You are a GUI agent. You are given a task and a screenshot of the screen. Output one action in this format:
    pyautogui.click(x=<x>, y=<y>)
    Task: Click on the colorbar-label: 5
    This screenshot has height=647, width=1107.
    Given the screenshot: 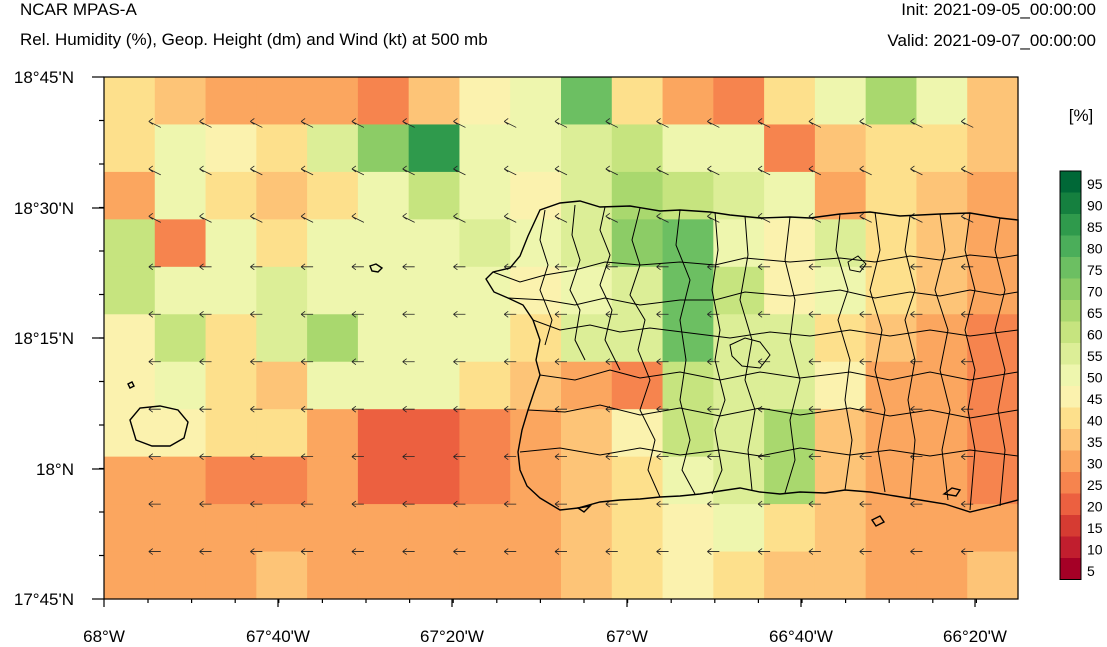 What is the action you would take?
    pyautogui.click(x=1091, y=571)
    